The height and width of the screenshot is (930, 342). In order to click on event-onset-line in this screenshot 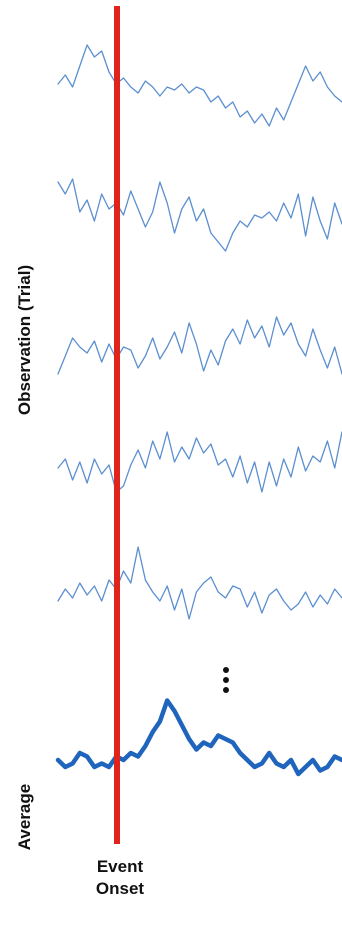, I will do `click(117, 425)`.